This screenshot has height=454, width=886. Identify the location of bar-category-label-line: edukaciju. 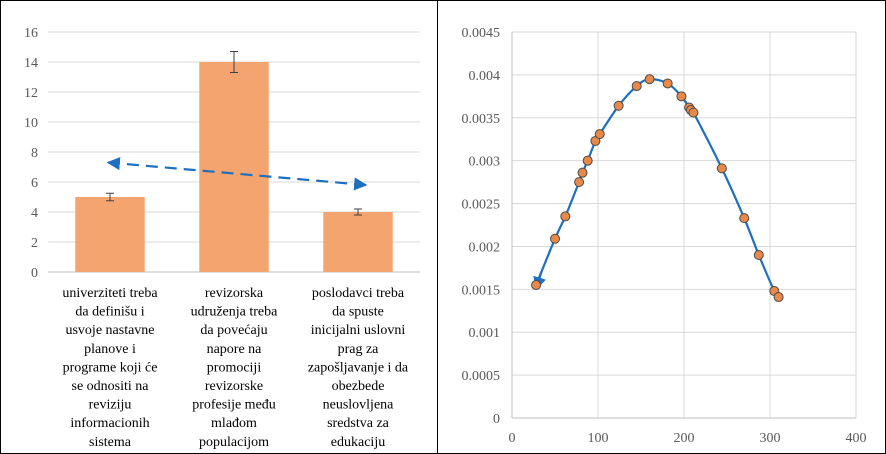
(358, 442).